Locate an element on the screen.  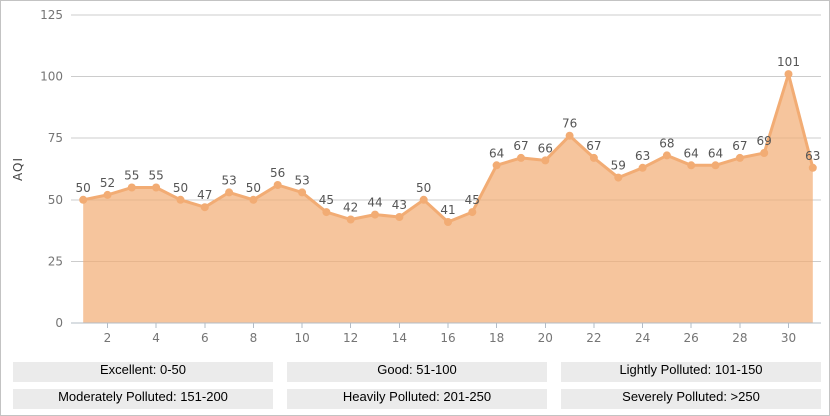
legend-item-moderately-polluted: Moderately Polluted: 151-200 is located at coordinates (143, 399).